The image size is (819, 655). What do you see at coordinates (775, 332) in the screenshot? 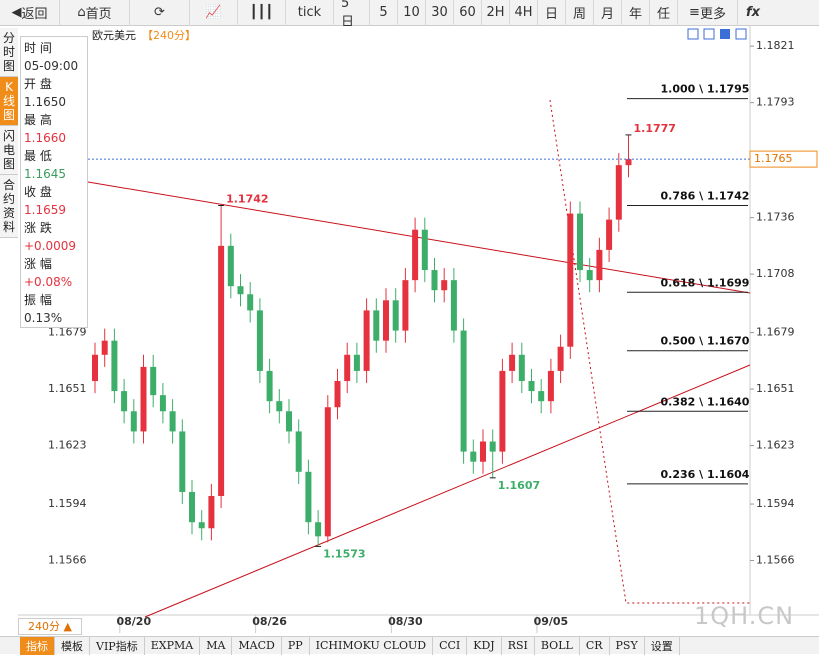
I see `y-tick-label: 1.1679` at bounding box center [775, 332].